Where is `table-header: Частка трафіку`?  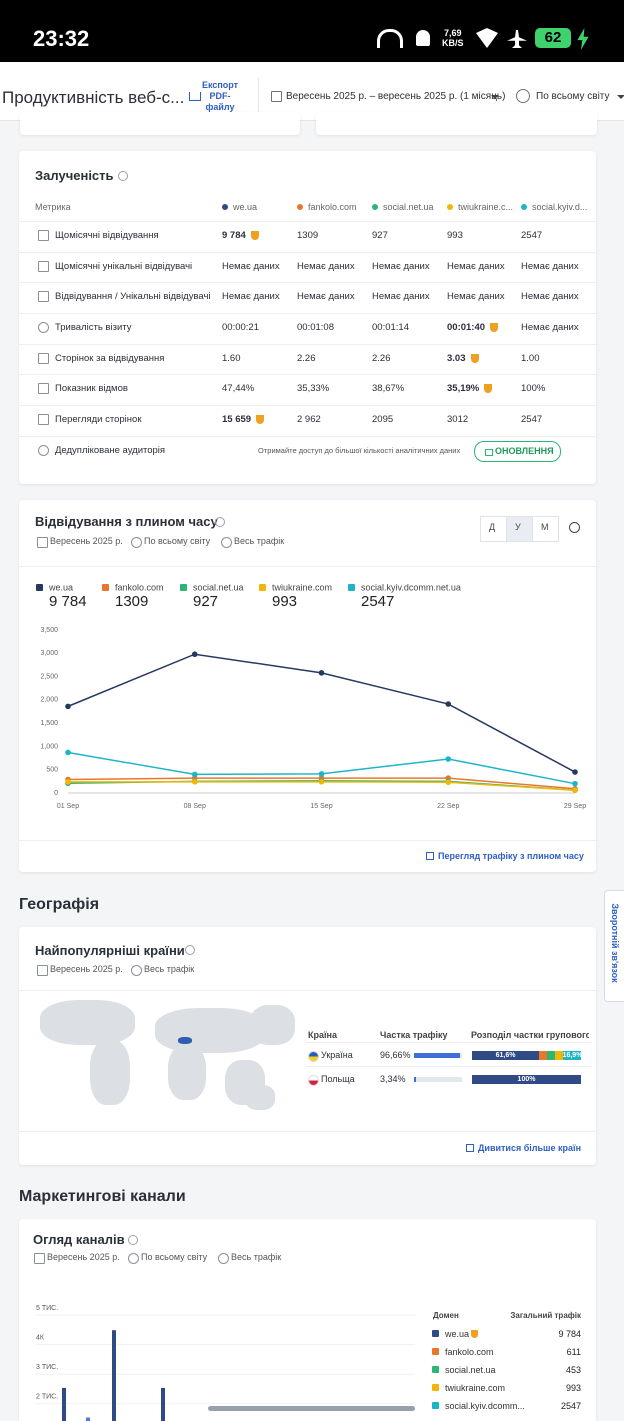 table-header: Частка трафіку is located at coordinates (414, 1035).